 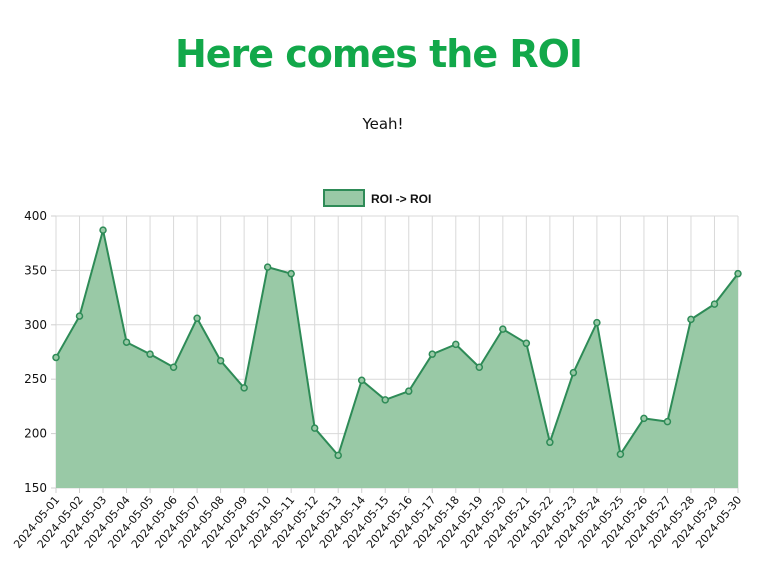 What do you see at coordinates (35, 488) in the screenshot?
I see `y-tick-label: 150` at bounding box center [35, 488].